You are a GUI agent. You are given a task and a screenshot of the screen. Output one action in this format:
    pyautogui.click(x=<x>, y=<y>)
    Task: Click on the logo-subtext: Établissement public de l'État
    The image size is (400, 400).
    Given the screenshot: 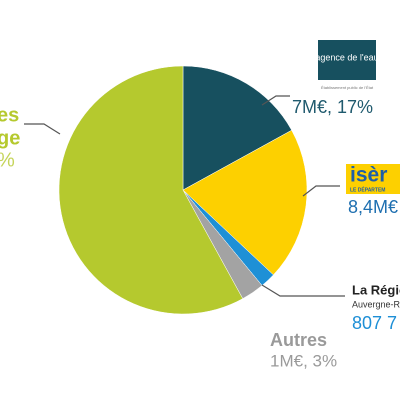 What is the action you would take?
    pyautogui.click(x=347, y=87)
    